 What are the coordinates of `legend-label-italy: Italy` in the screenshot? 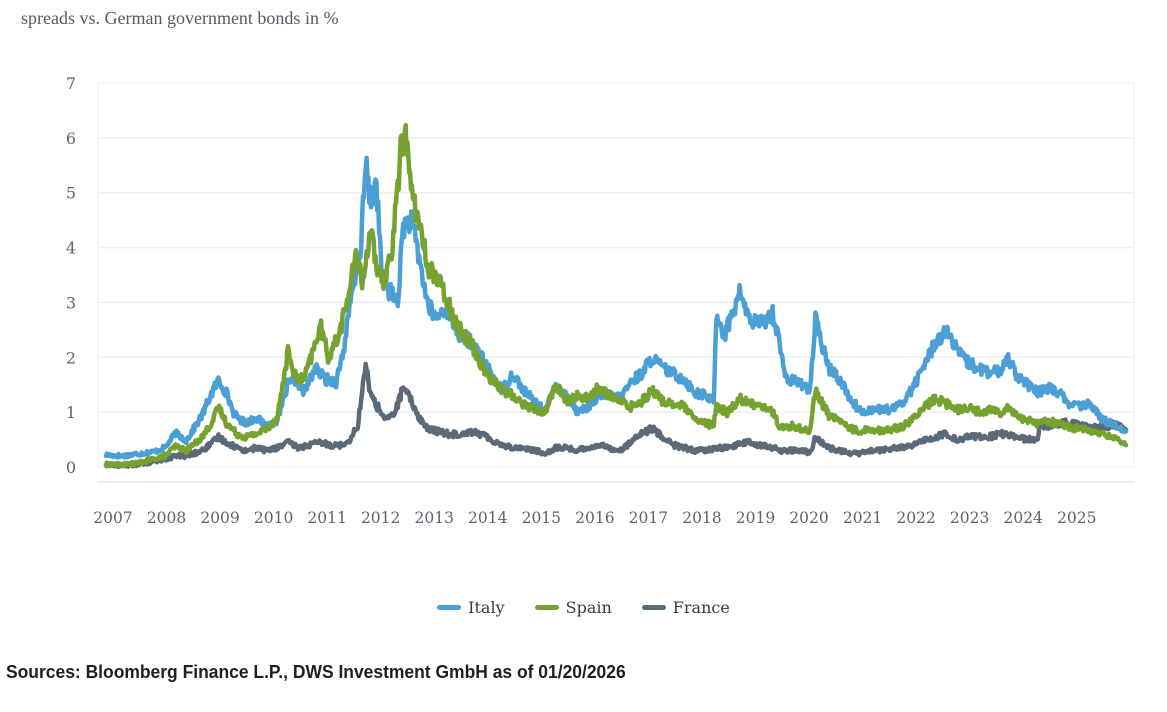 It's located at (486, 607).